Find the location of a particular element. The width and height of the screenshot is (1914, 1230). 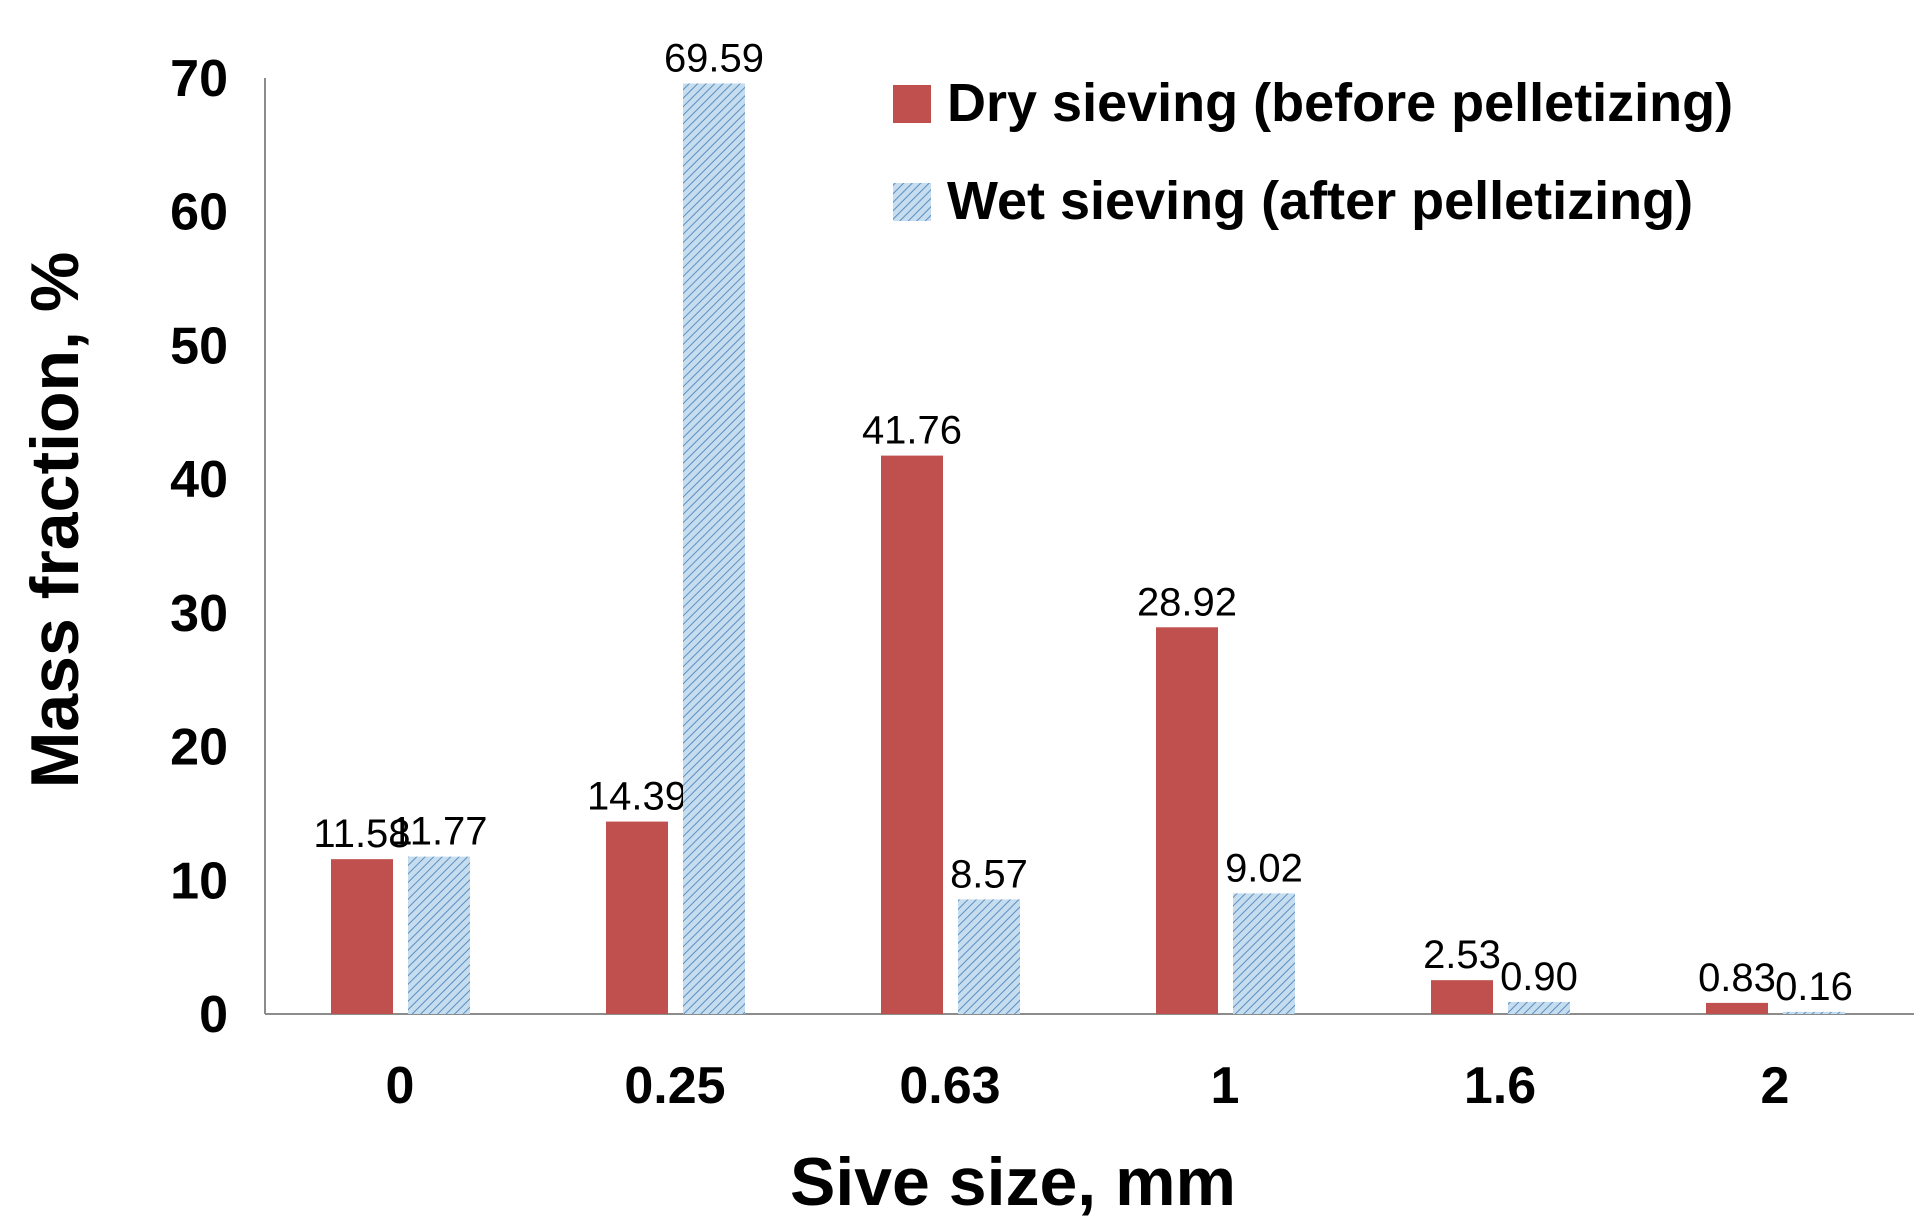

data-label: 11.77 is located at coordinates (438, 832).